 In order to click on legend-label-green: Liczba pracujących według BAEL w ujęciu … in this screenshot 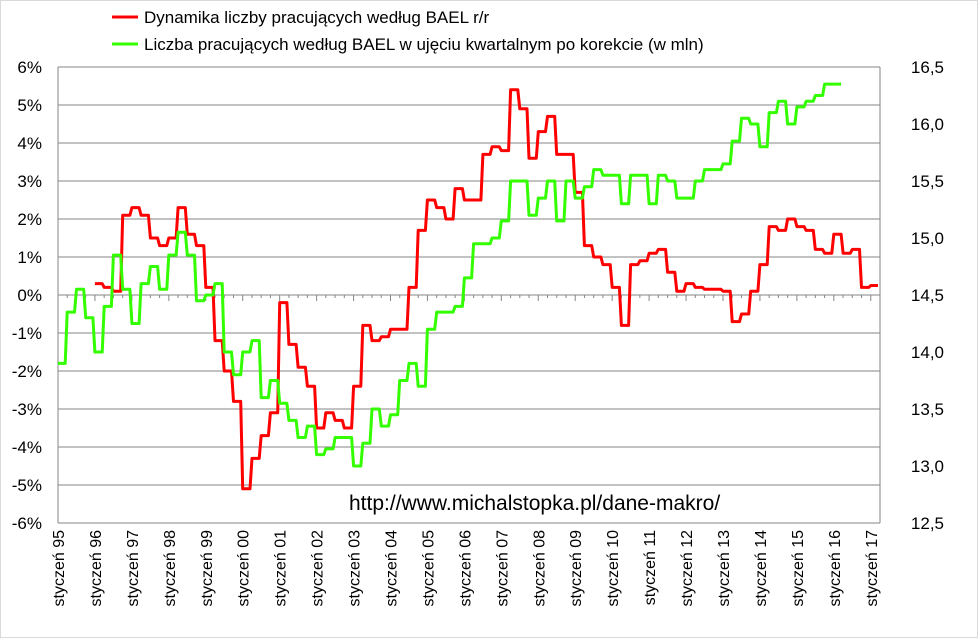, I will do `click(424, 44)`.